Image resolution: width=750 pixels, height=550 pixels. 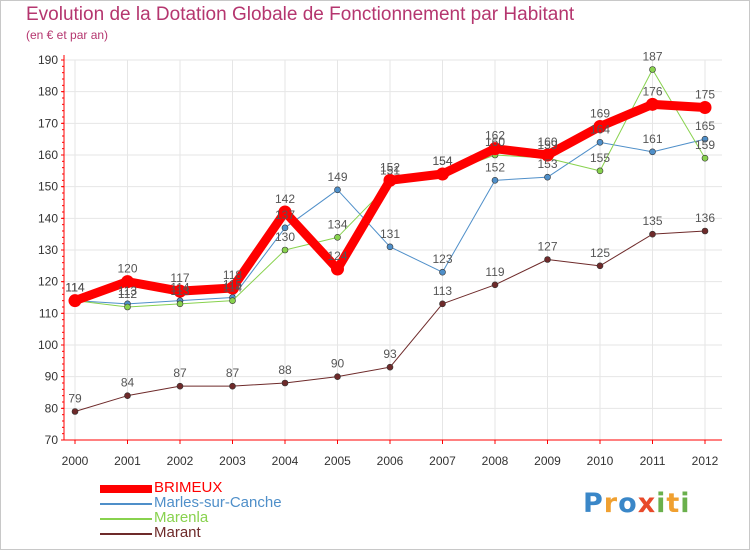 What do you see at coordinates (705, 461) in the screenshot?
I see `x-tick-label: 2012` at bounding box center [705, 461].